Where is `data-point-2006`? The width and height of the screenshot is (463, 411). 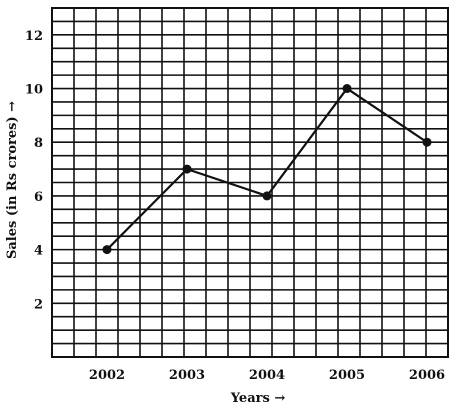
data-point-2006 is located at coordinates (427, 142).